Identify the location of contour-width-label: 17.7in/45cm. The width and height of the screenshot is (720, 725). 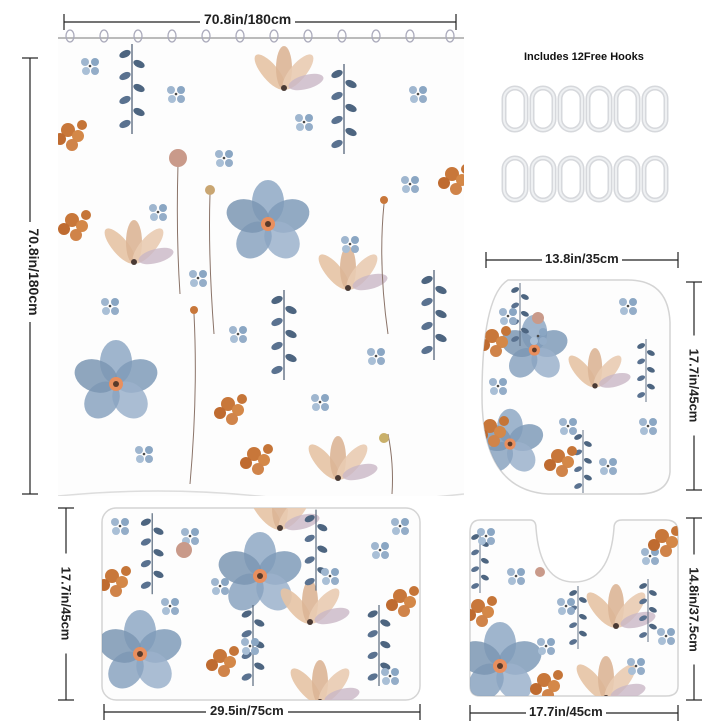
(566, 711).